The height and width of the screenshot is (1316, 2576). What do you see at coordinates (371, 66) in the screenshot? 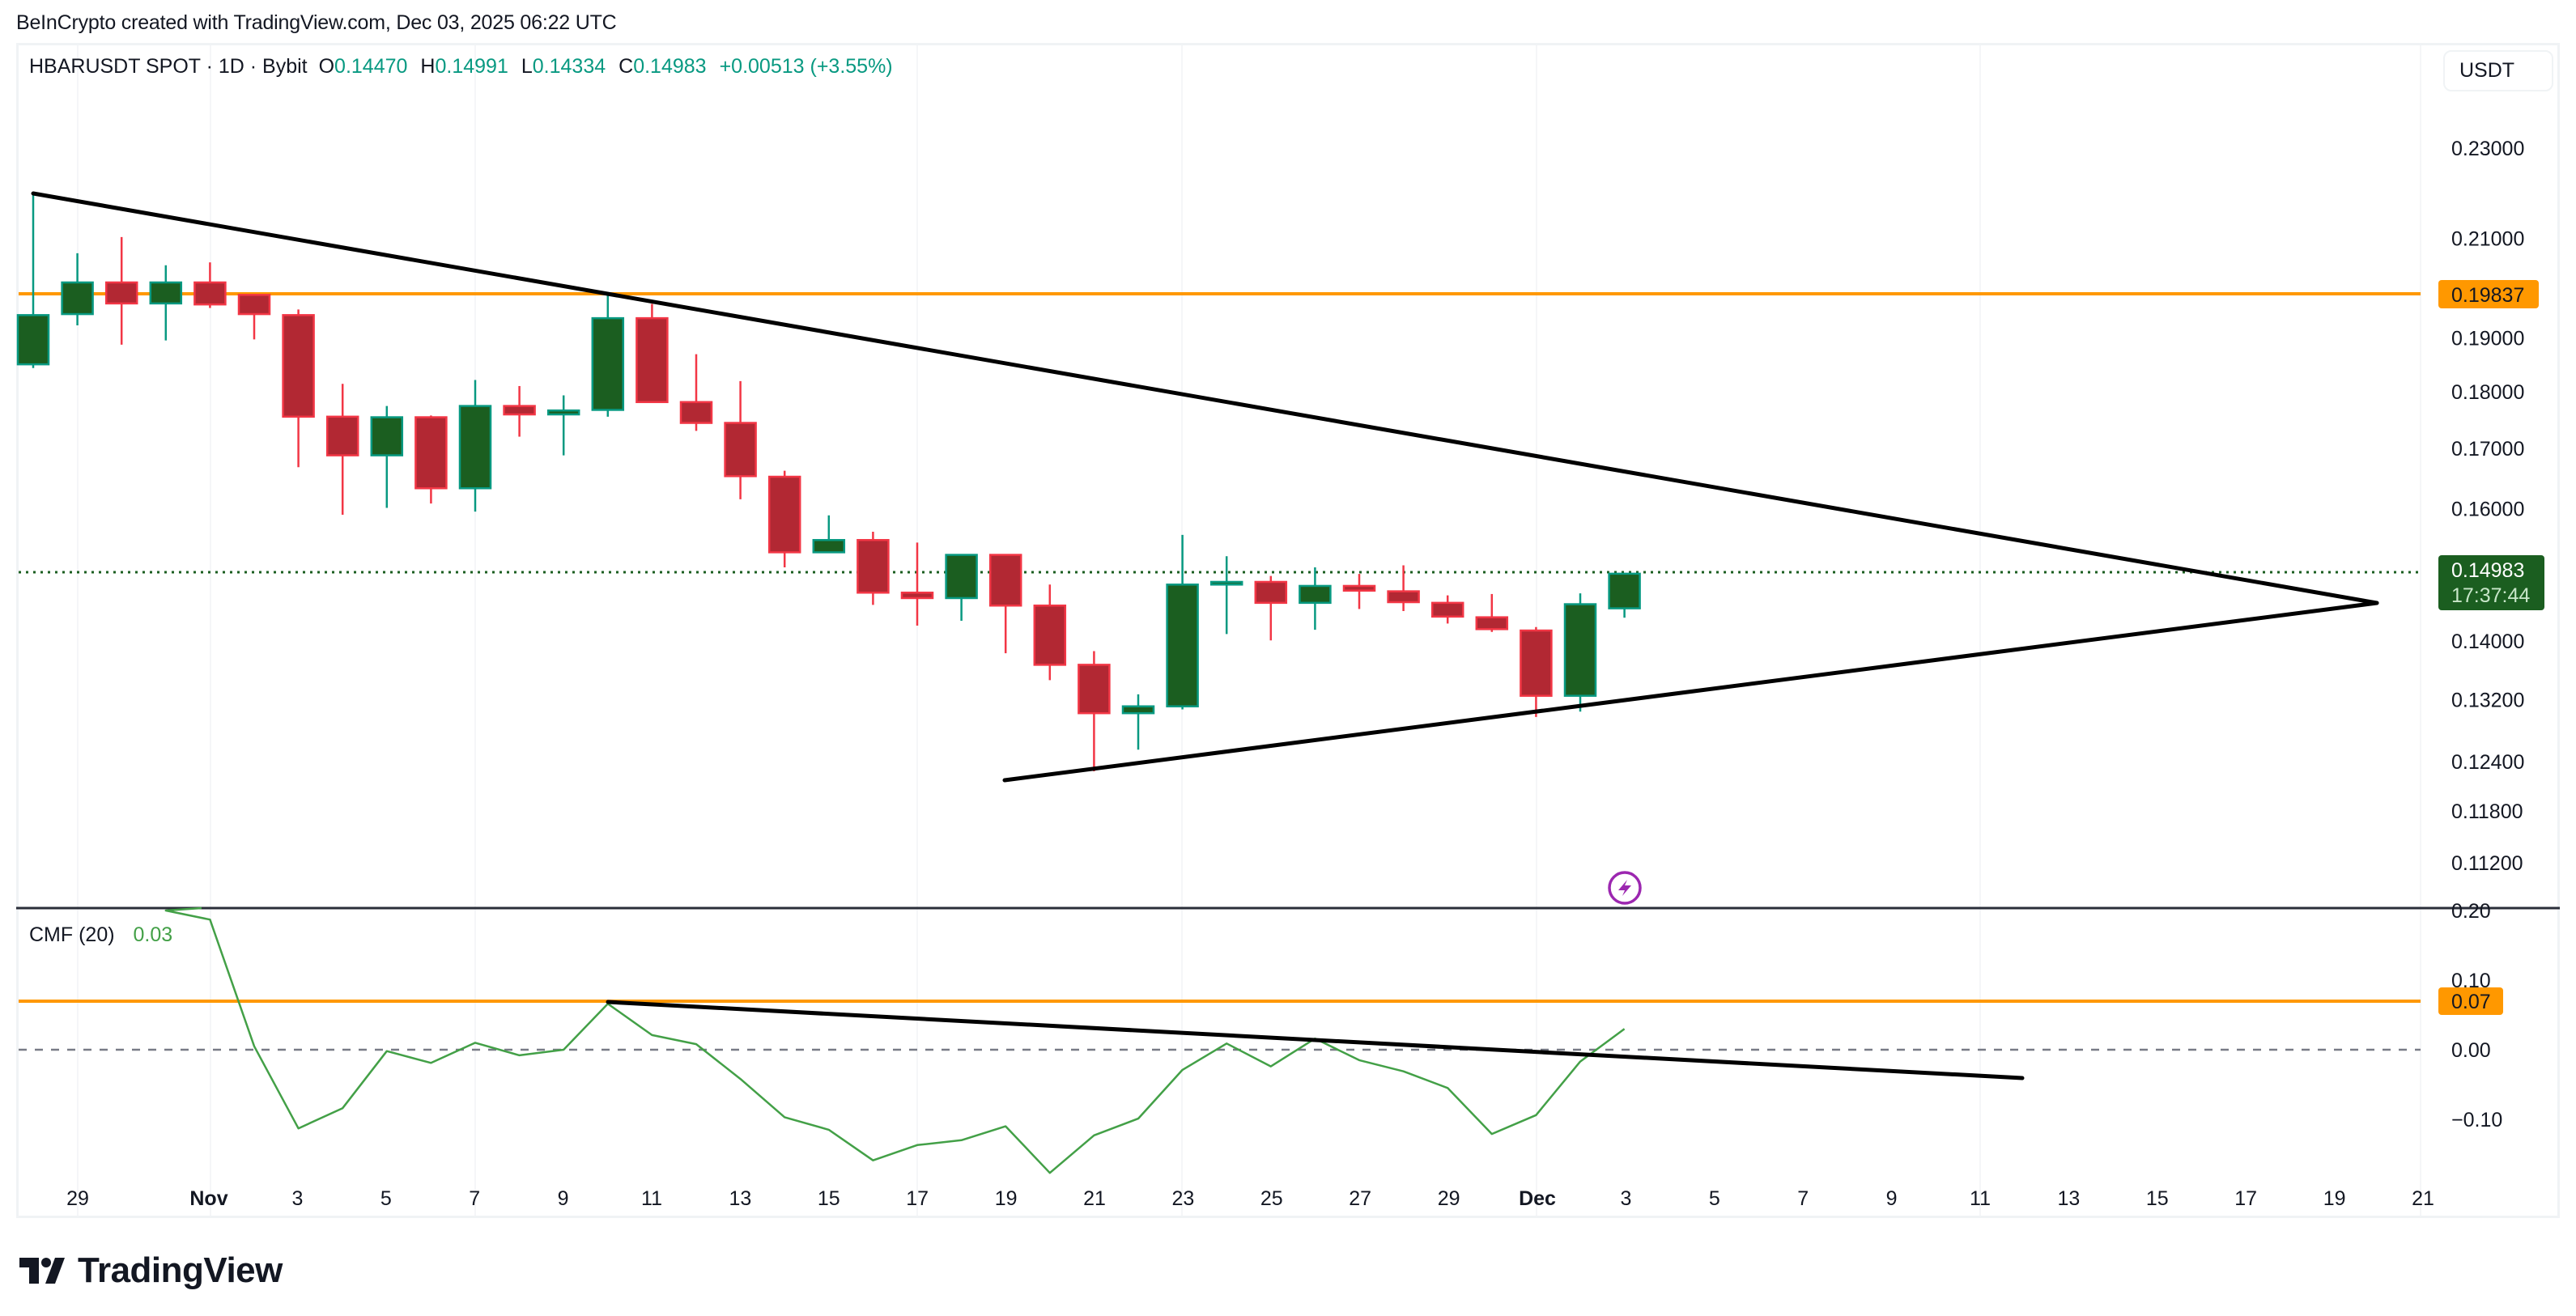
I see `open-value: 0.14470` at bounding box center [371, 66].